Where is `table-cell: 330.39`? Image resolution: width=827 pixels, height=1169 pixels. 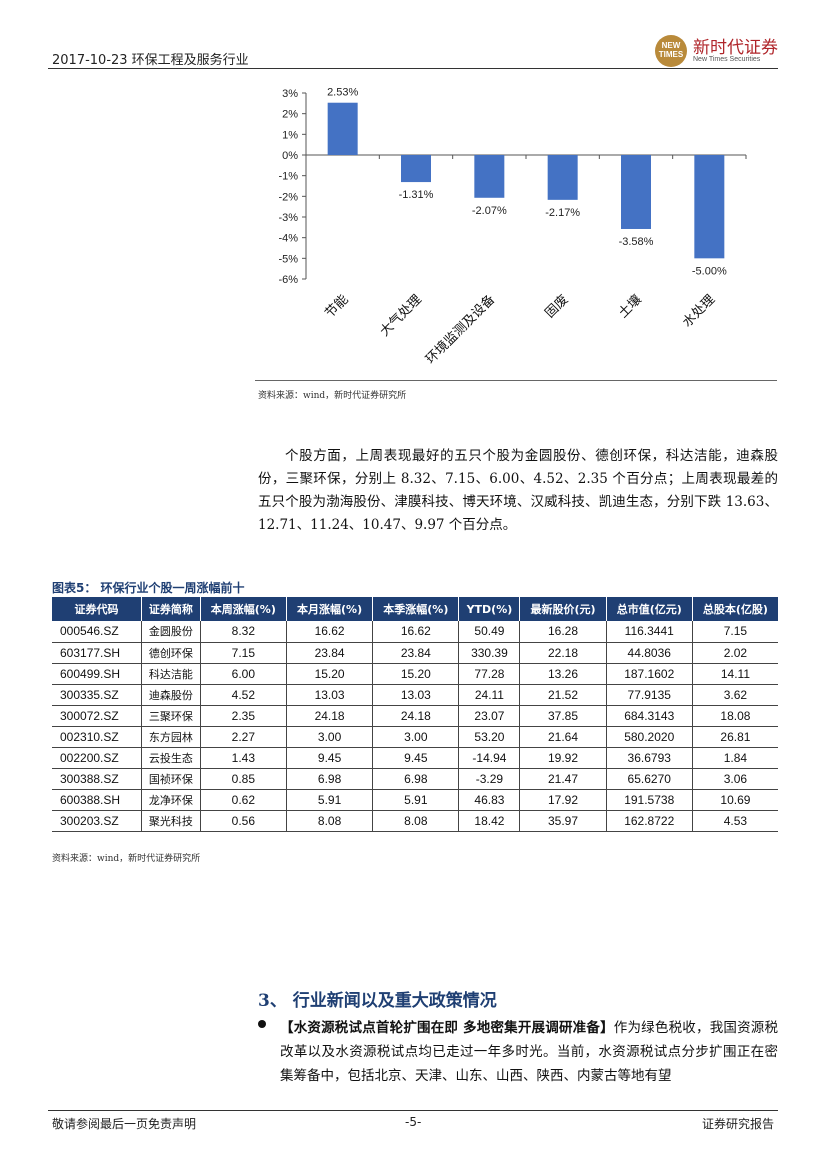
table-cell: 330.39 is located at coordinates (489, 653).